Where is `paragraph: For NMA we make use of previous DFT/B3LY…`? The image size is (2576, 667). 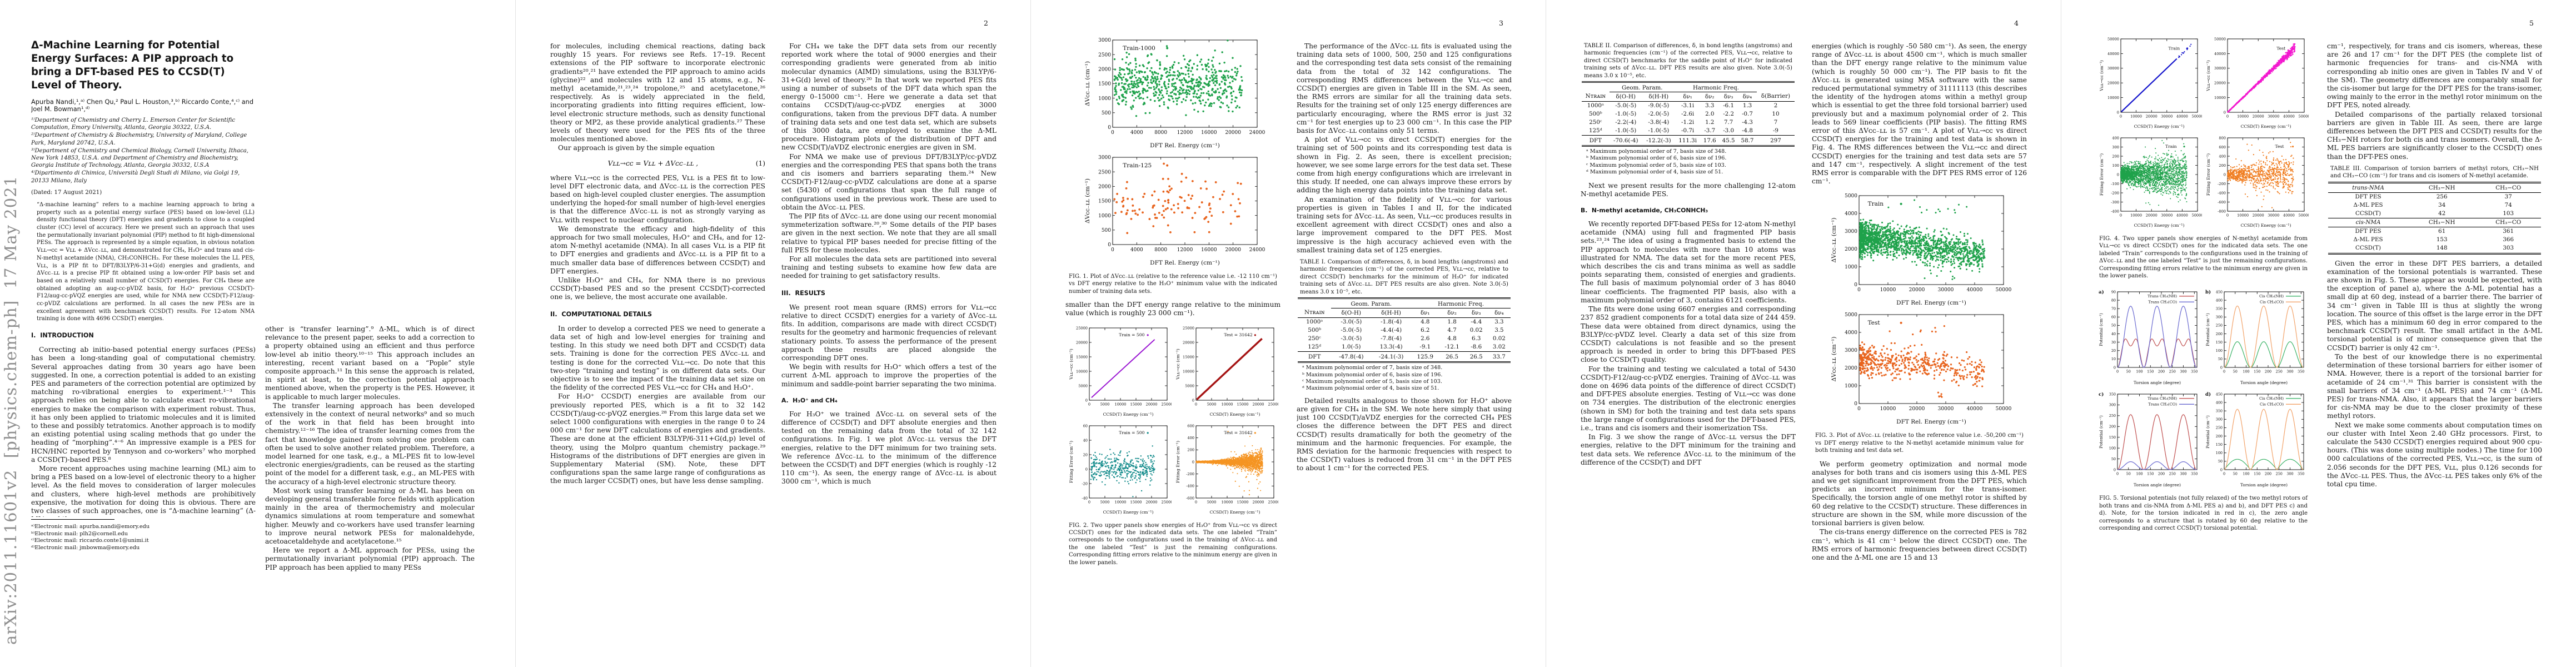
paragraph: For NMA we make use of previous DFT/B3LY… is located at coordinates (888, 181).